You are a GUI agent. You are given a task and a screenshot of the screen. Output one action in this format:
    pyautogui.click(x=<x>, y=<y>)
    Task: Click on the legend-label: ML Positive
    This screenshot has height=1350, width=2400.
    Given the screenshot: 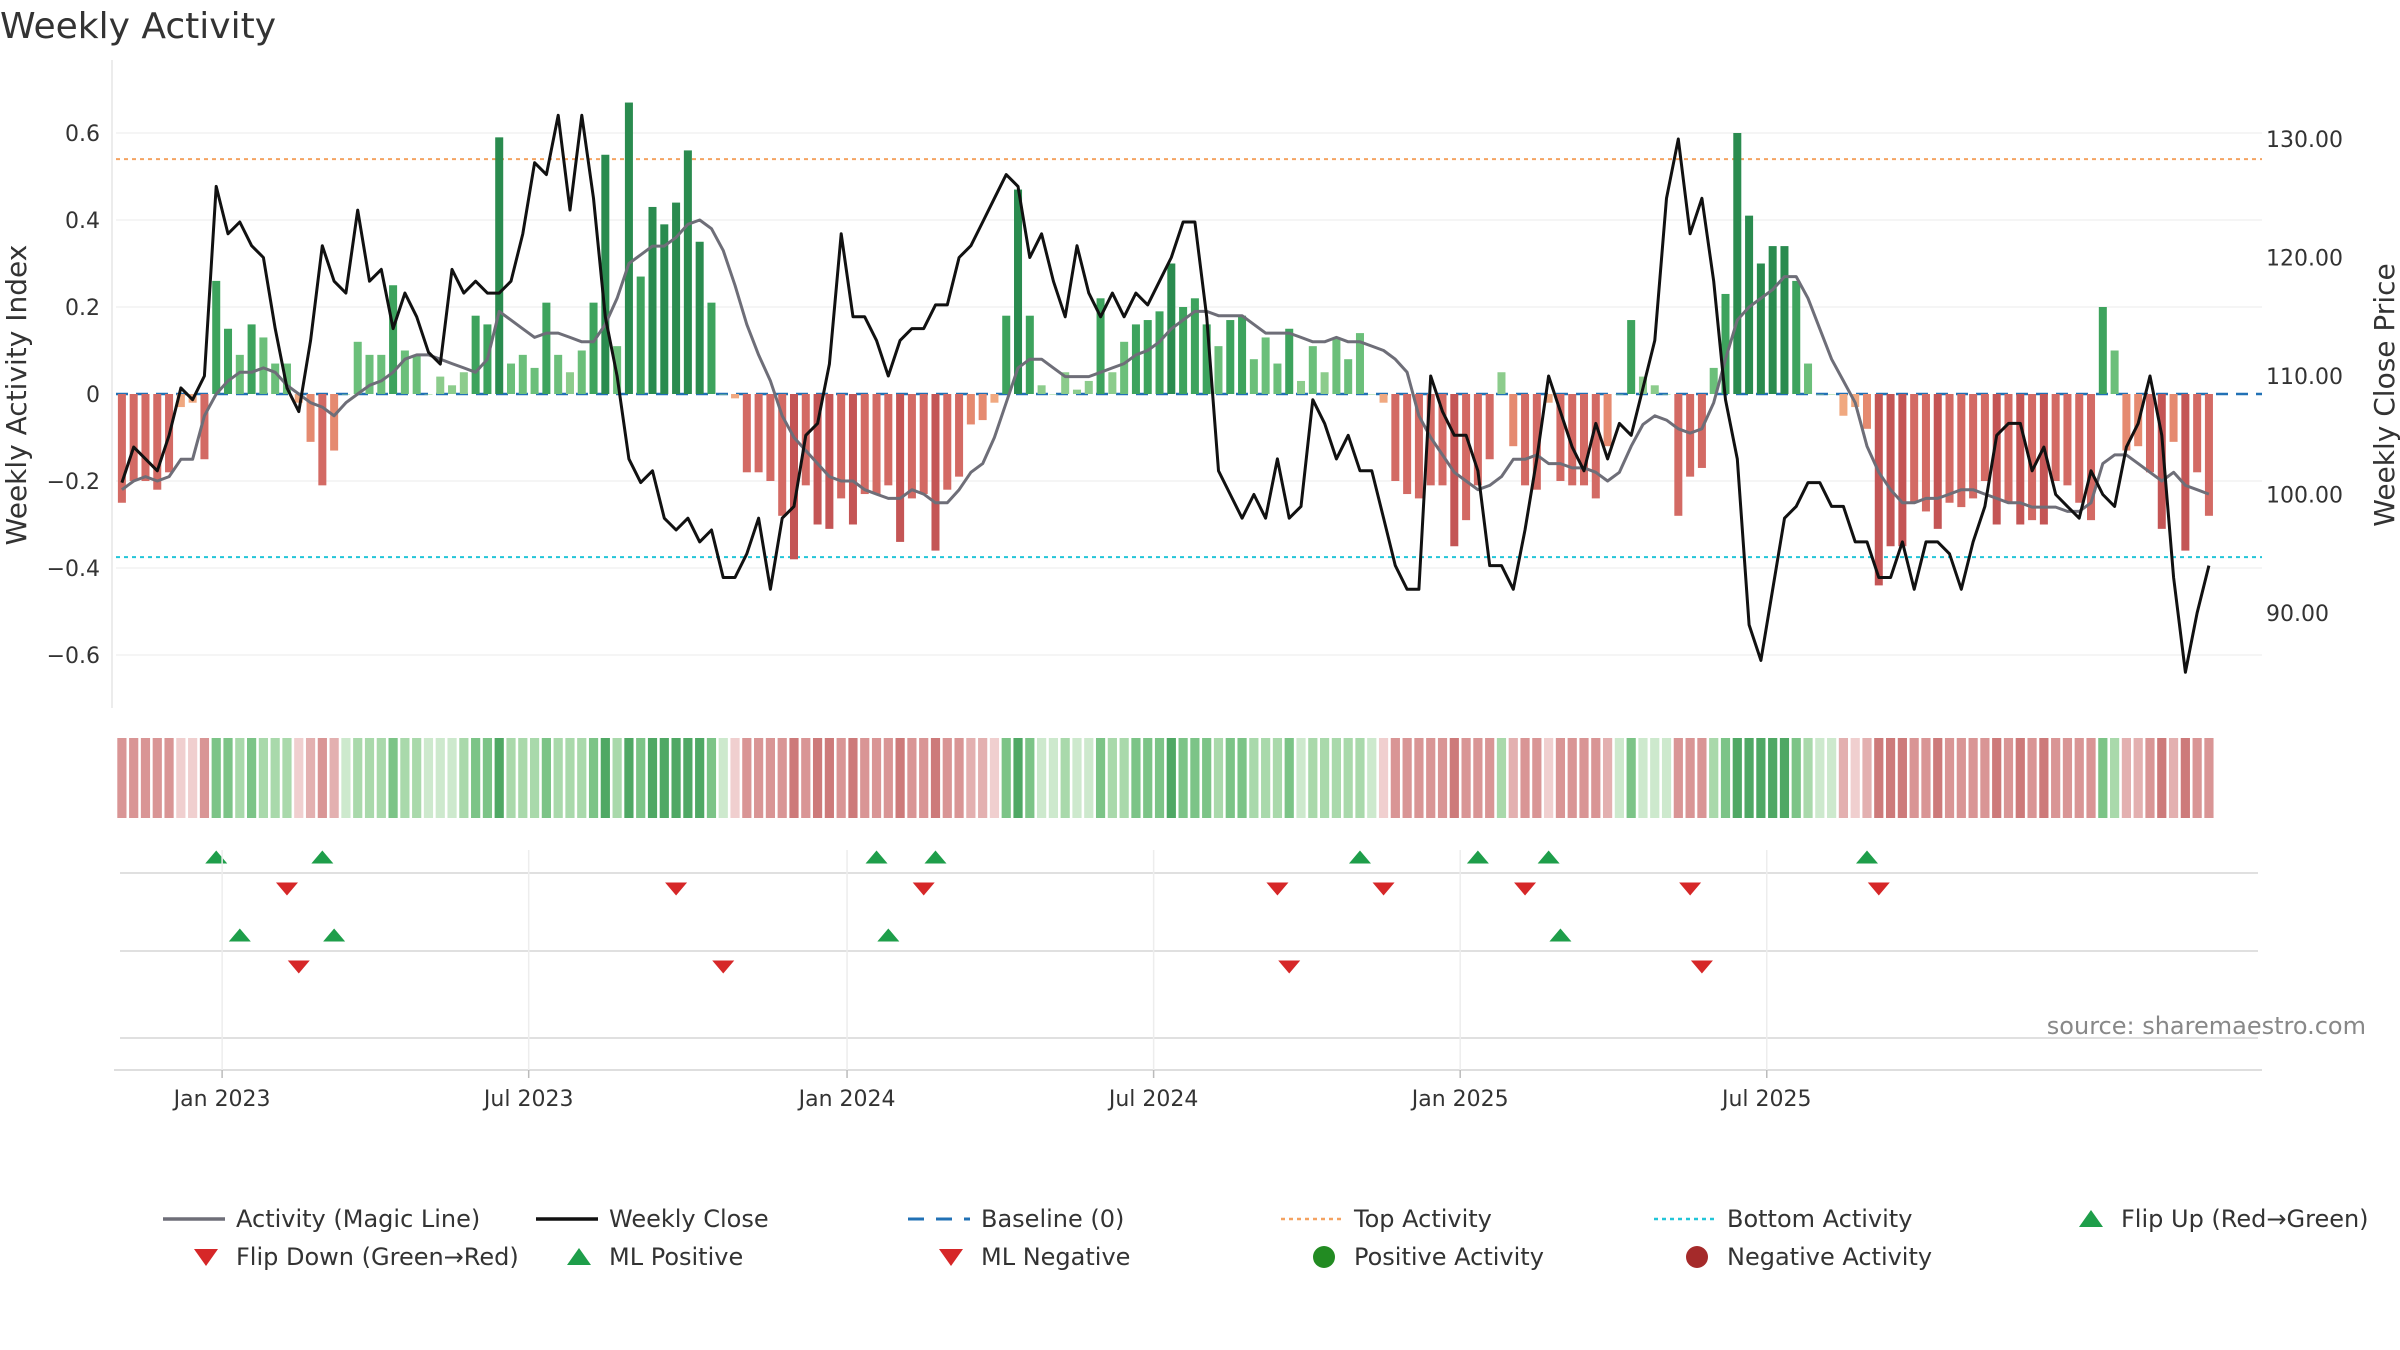 What is the action you would take?
    pyautogui.click(x=676, y=1257)
    